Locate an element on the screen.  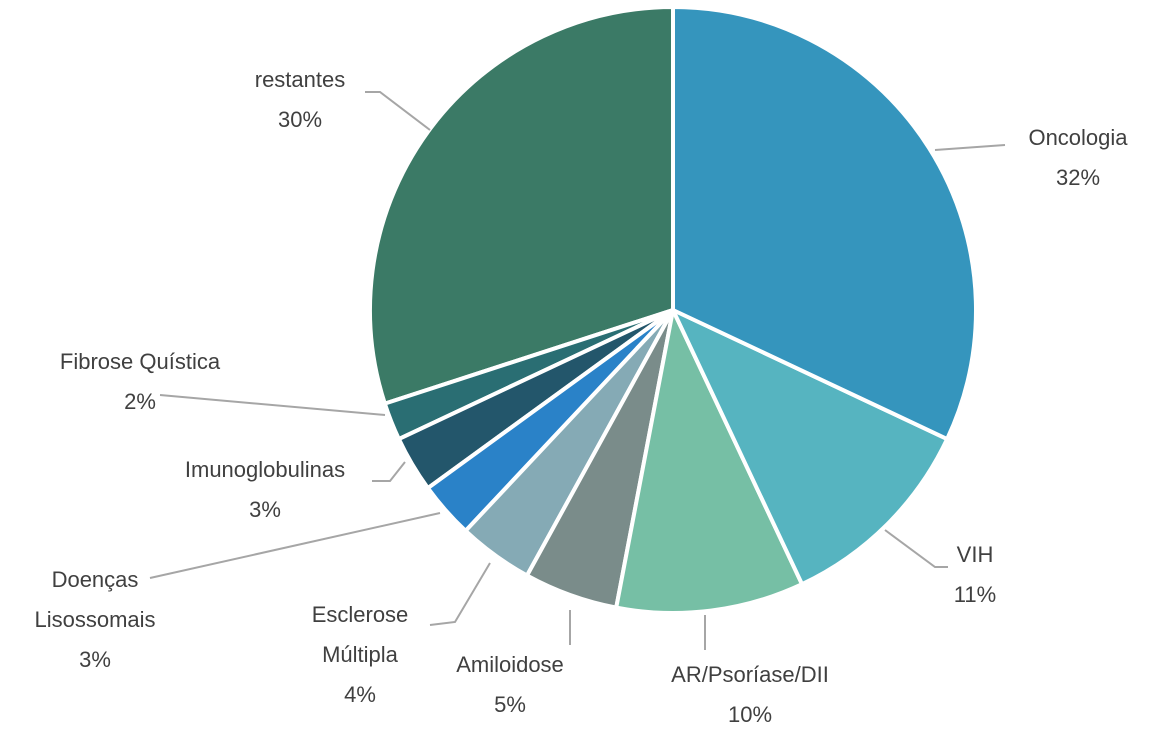
category-label: Fibrose Quística is located at coordinates (140, 361).